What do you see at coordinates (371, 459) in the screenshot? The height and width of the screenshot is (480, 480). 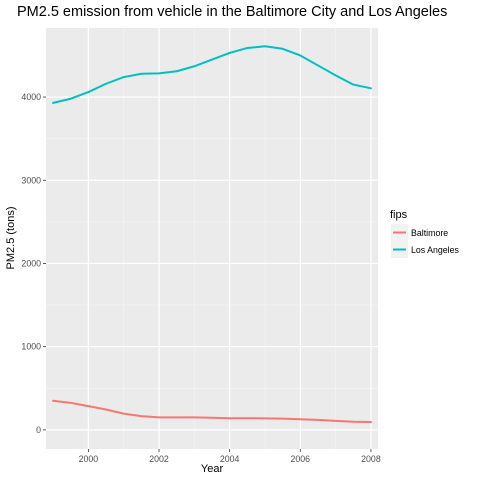 I see `x-tick-label: 2008` at bounding box center [371, 459].